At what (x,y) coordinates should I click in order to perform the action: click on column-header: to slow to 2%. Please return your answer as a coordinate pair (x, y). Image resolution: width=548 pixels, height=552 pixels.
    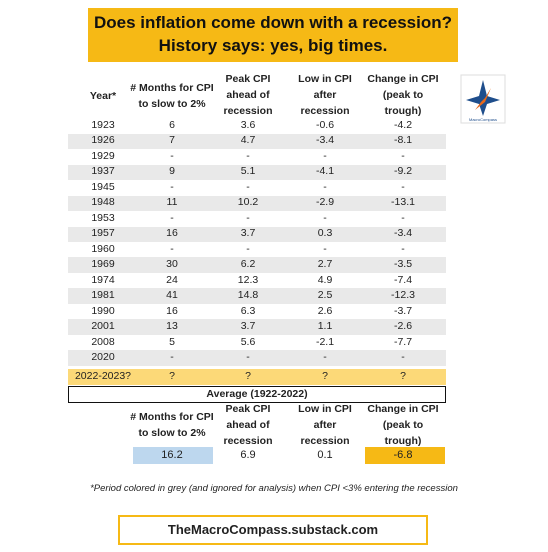
    Looking at the image, I should click on (172, 433).